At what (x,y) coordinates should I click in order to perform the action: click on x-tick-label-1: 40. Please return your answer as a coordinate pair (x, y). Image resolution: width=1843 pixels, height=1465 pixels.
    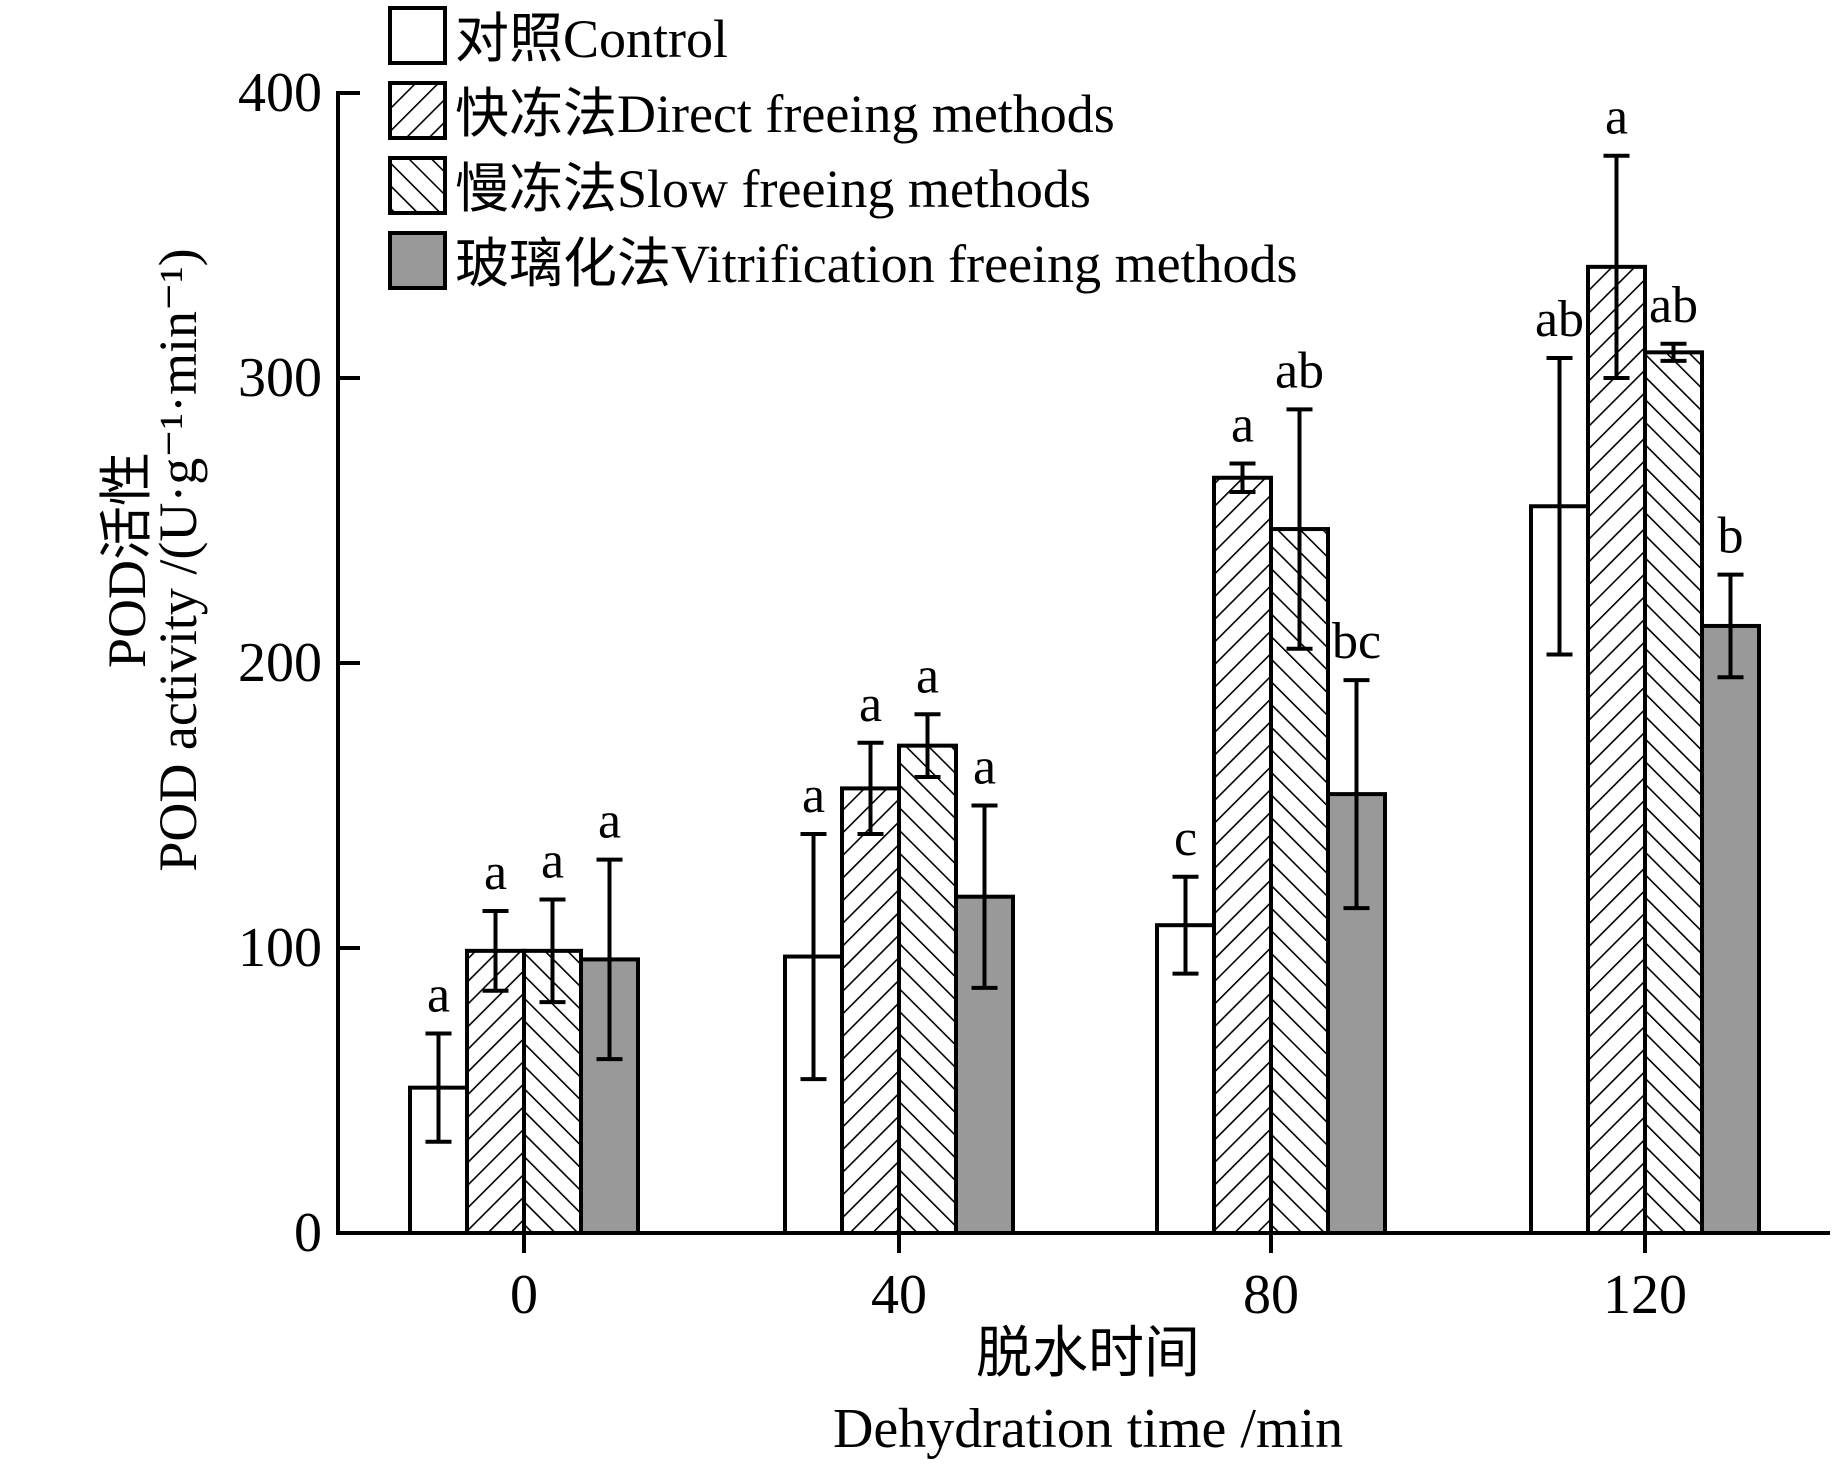
    Looking at the image, I should click on (899, 1295).